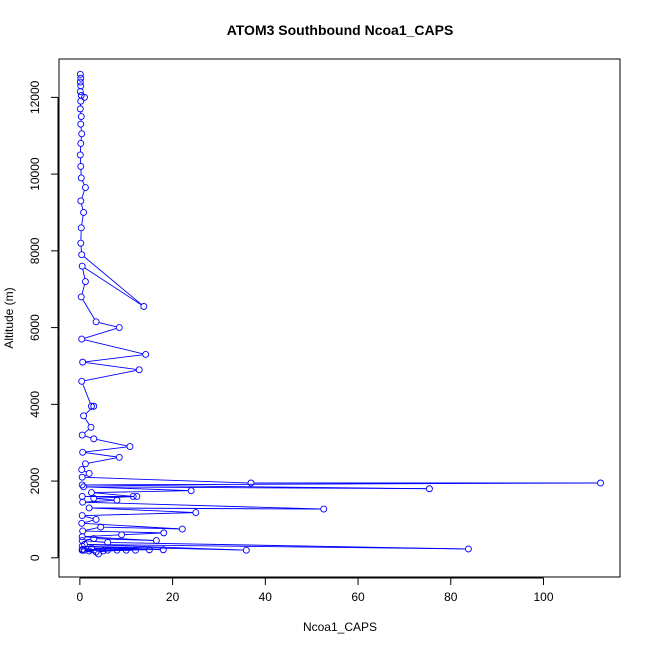  Describe the element at coordinates (340, 30) in the screenshot. I see `chart-title: ATOM3 Southbound Ncoa1_CAPS` at that location.